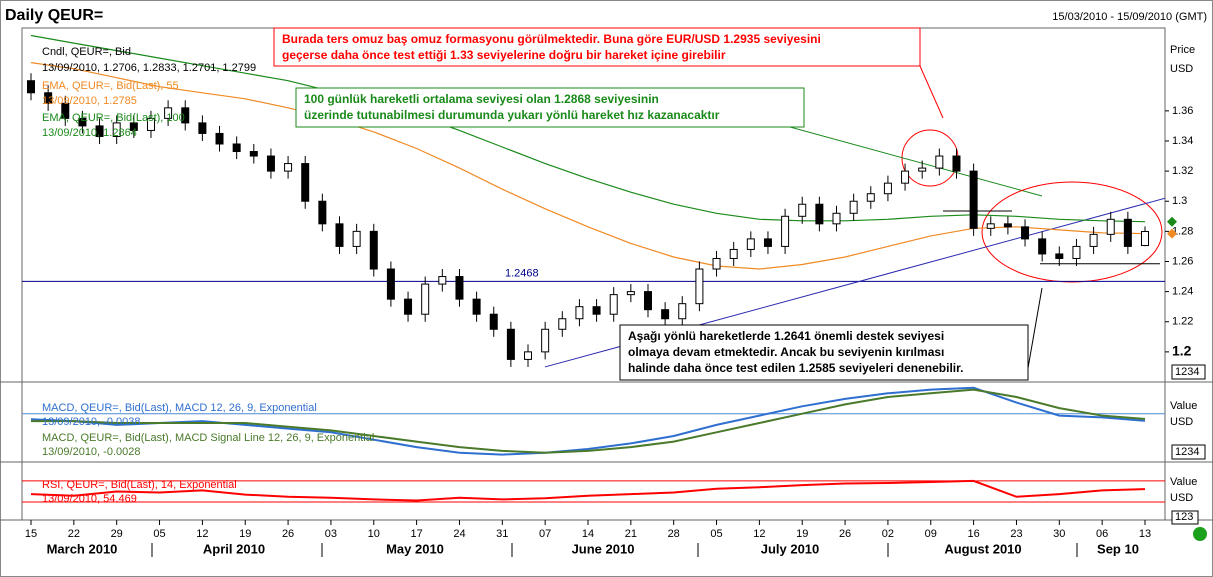  What do you see at coordinates (117, 534) in the screenshot?
I see `x-tick-label: 29` at bounding box center [117, 534].